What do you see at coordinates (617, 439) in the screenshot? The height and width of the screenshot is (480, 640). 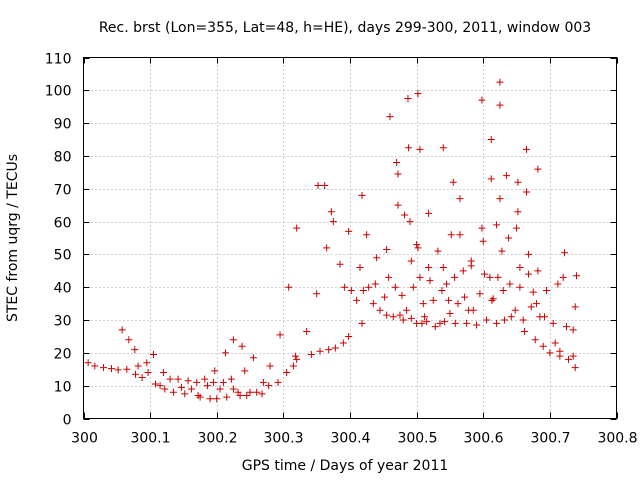 I see `x-tick-label: 300.8` at bounding box center [617, 439].